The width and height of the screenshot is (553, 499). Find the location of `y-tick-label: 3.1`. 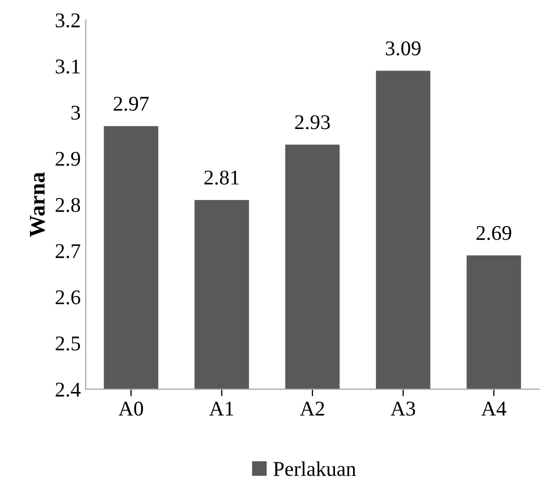

y-tick-label: 3.1 is located at coordinates (68, 67).